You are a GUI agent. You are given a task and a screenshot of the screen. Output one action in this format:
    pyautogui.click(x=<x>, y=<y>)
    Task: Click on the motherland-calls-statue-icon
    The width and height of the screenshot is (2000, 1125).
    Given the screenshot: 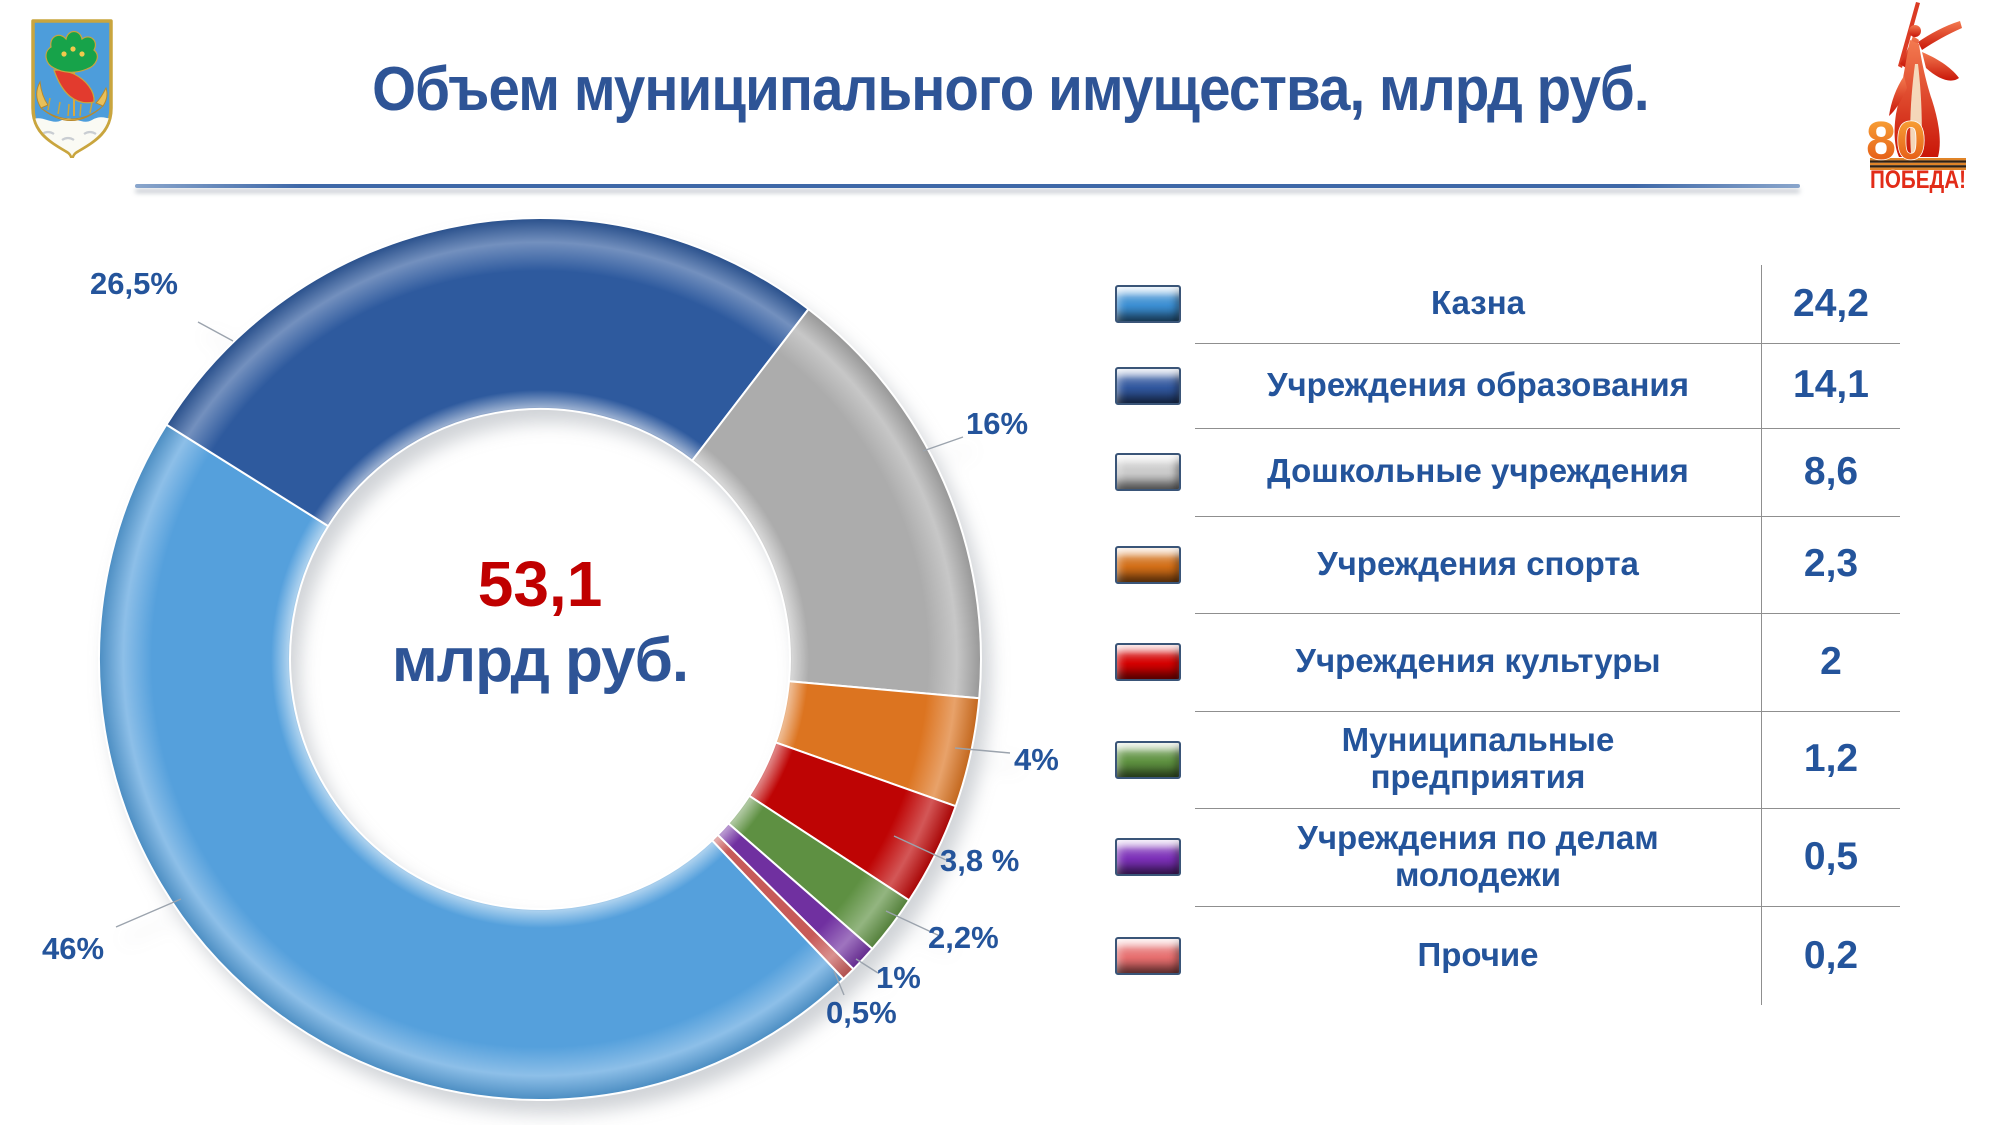 What is the action you would take?
    pyautogui.click(x=1925, y=79)
    